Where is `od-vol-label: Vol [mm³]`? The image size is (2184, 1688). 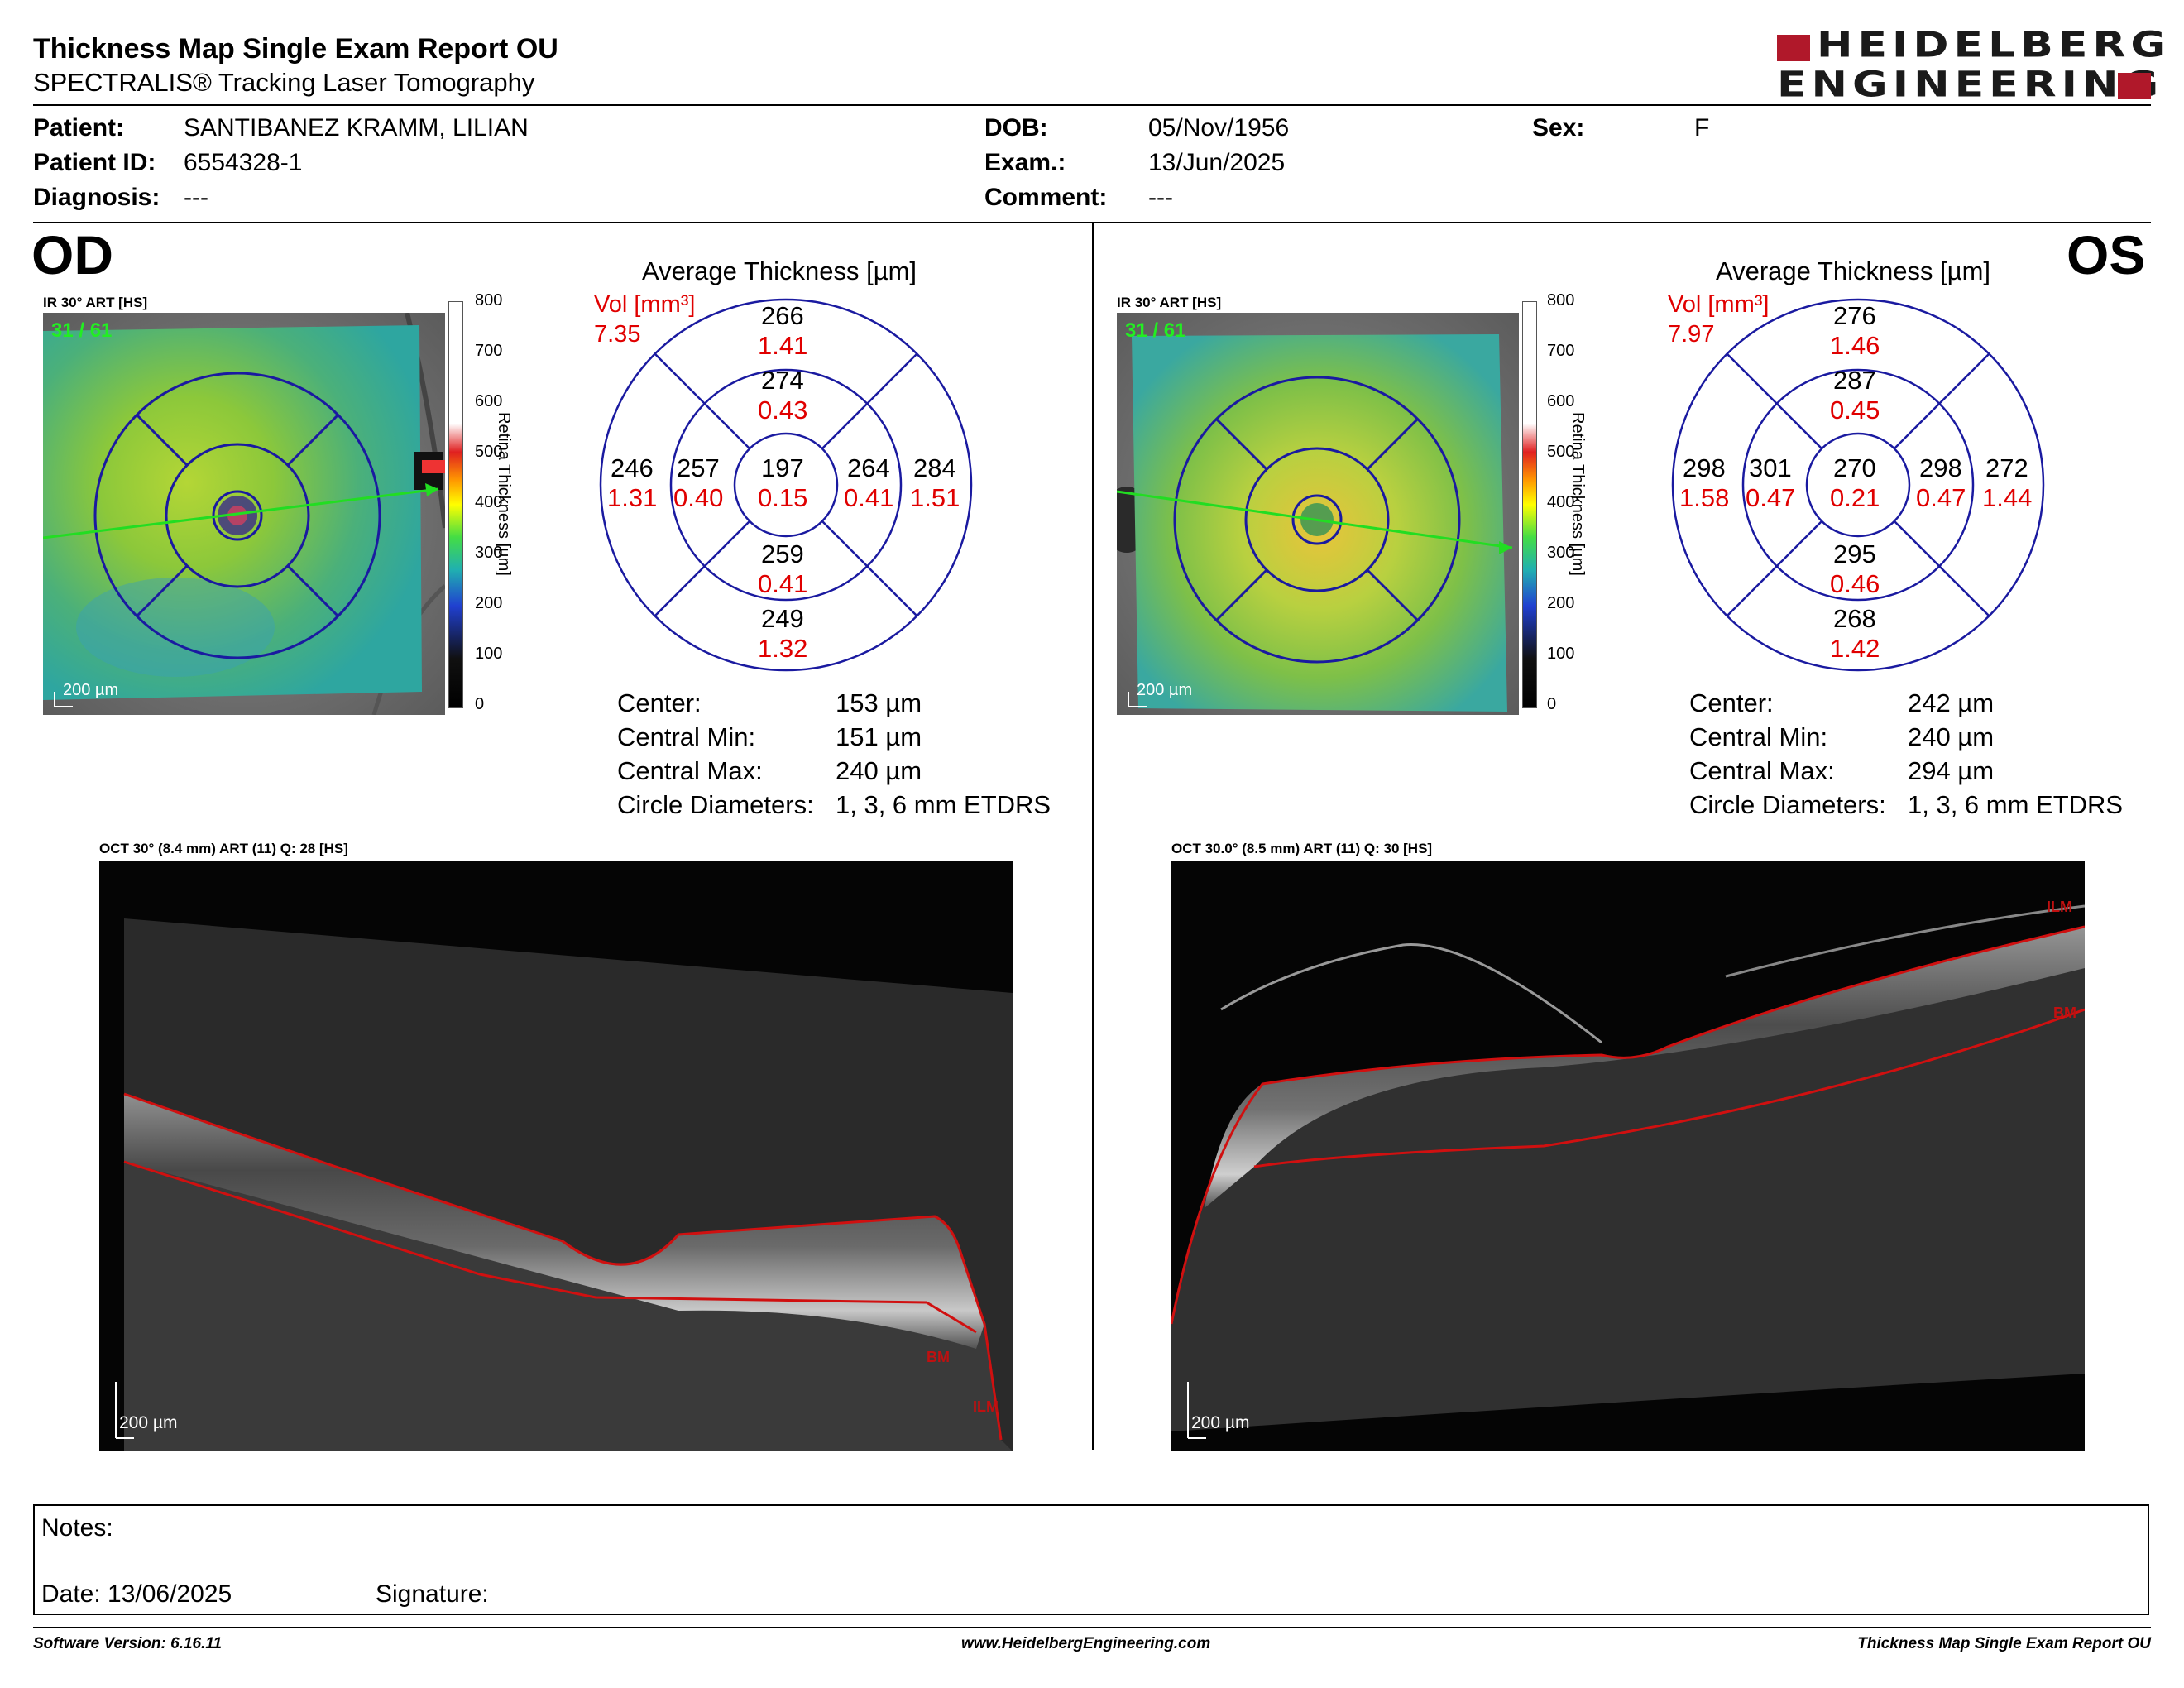
od-vol-label: Vol [mm³] is located at coordinates (645, 304).